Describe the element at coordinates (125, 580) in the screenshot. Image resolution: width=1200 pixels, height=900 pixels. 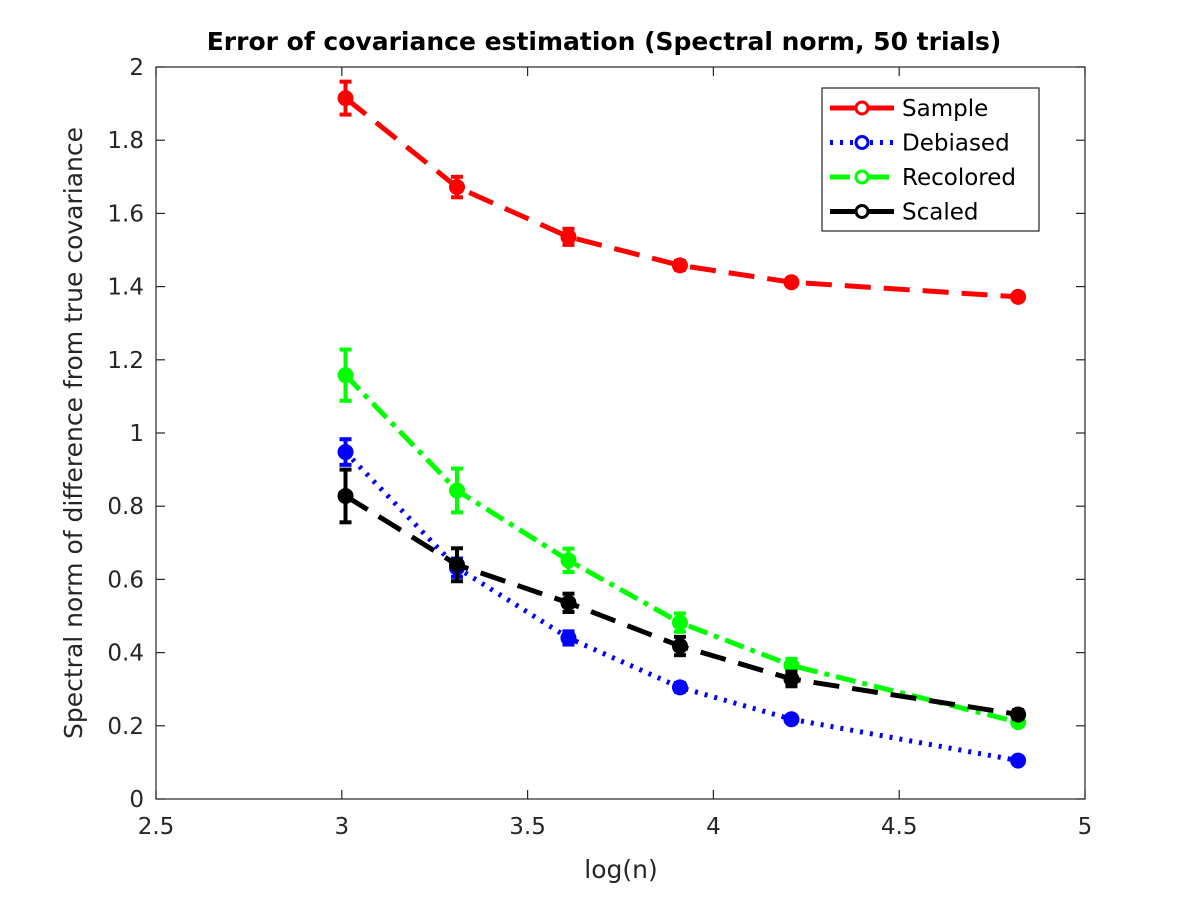
I see `y-tick-label: 0.6` at that location.